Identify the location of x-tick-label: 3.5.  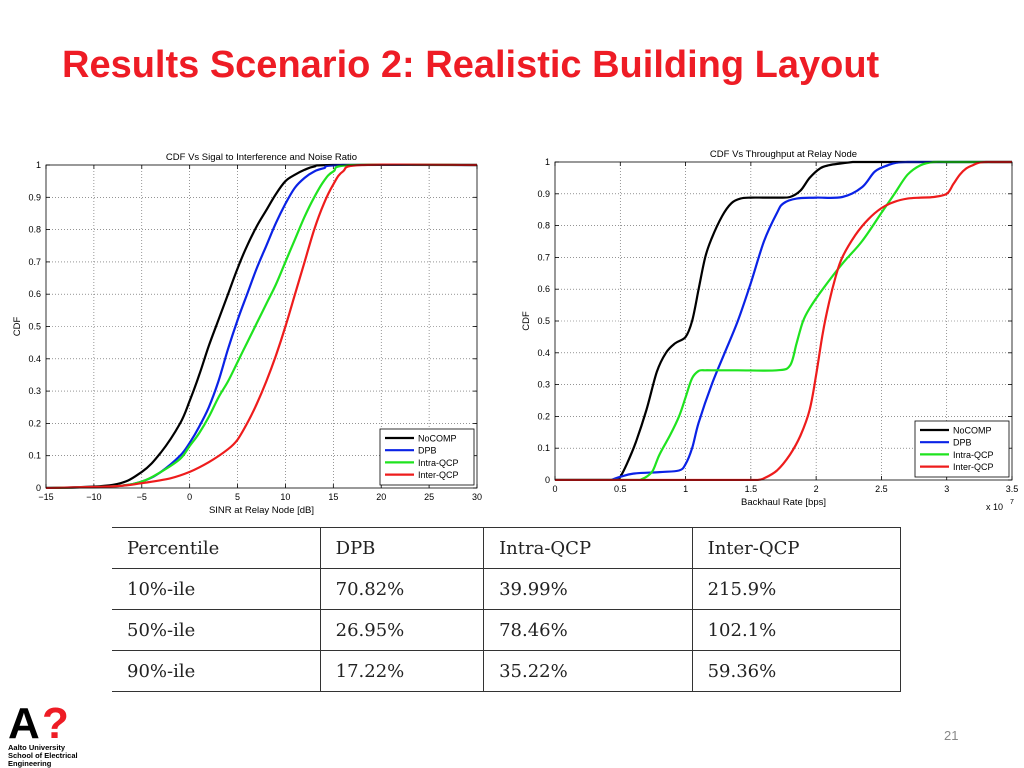
(1012, 489).